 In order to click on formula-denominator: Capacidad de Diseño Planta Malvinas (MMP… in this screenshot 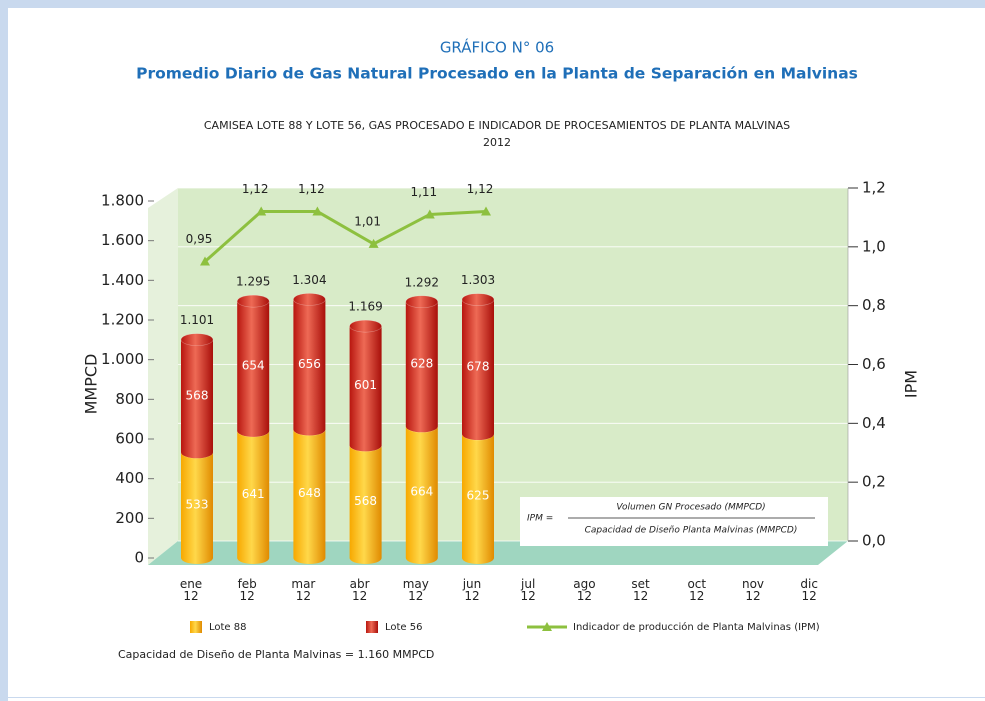, I will do `click(691, 531)`.